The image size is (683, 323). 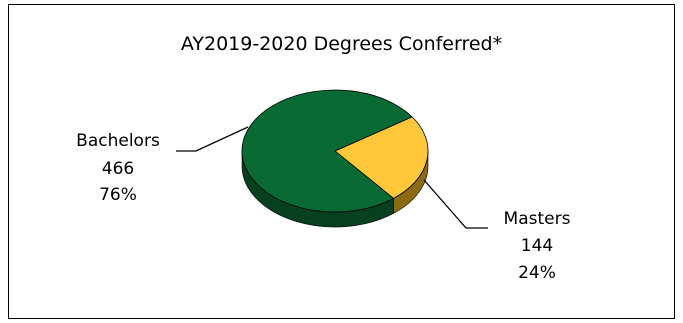 What do you see at coordinates (118, 169) in the screenshot?
I see `bachelors-value: 466` at bounding box center [118, 169].